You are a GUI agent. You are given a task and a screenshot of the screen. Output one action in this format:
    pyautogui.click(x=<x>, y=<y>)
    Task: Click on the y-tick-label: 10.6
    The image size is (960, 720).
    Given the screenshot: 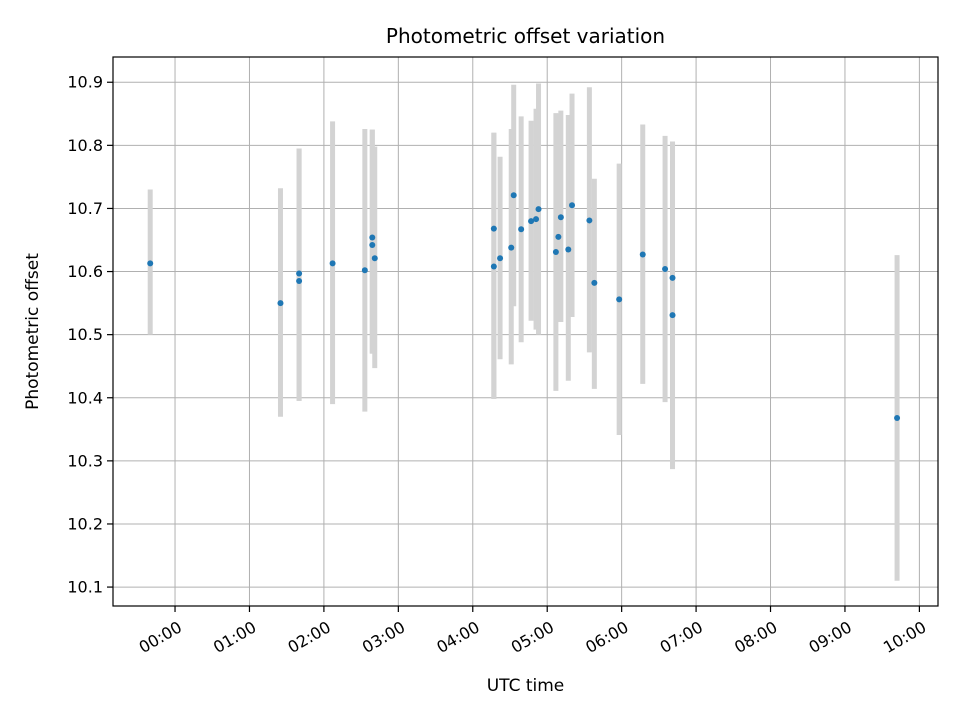 What is the action you would take?
    pyautogui.click(x=85, y=271)
    